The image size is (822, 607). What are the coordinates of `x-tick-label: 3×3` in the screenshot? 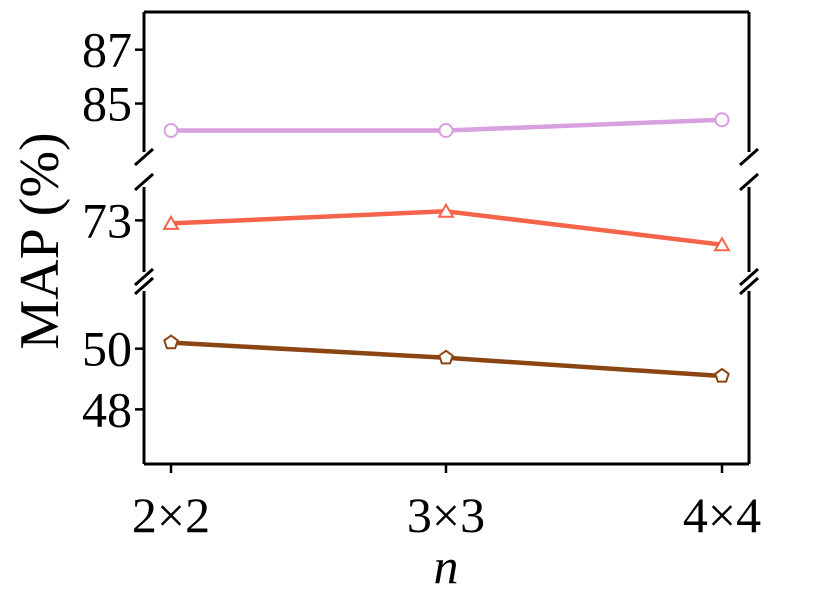 It's located at (446, 515).